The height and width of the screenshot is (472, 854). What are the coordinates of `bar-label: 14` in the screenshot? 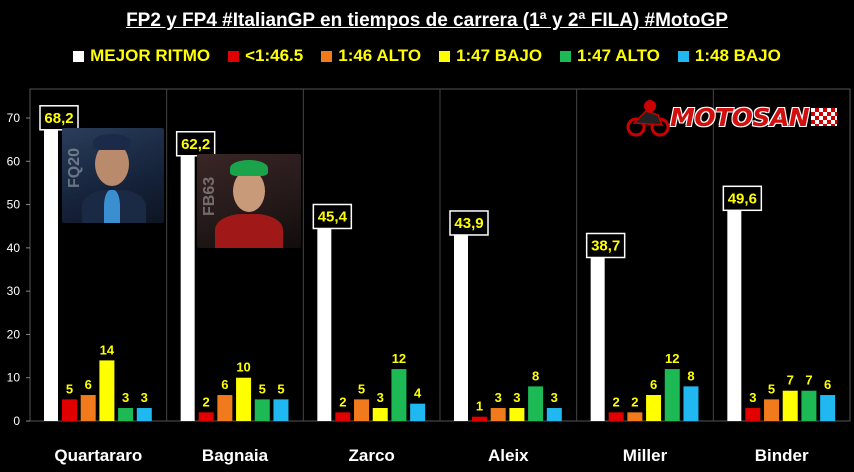 It's located at (107, 349).